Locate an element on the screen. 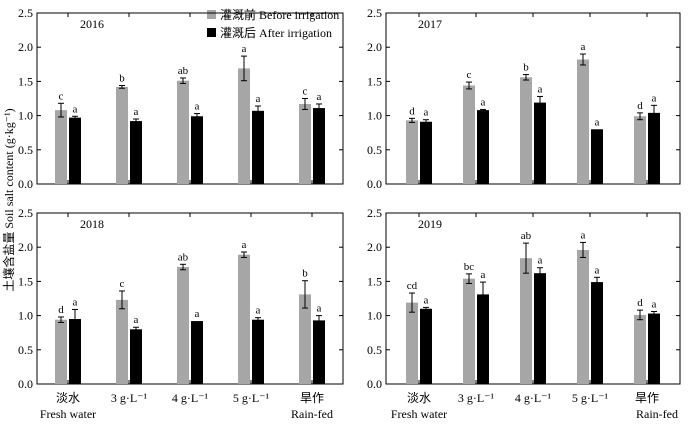 The image size is (688, 424). panel-title: 2019 is located at coordinates (430, 224).